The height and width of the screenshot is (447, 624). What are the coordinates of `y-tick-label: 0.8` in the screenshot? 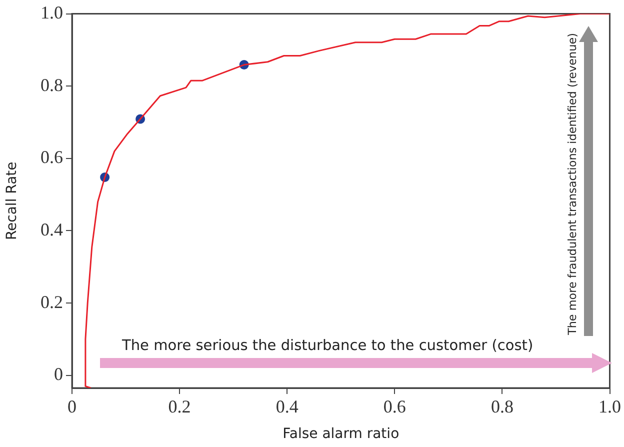 It's located at (51, 84).